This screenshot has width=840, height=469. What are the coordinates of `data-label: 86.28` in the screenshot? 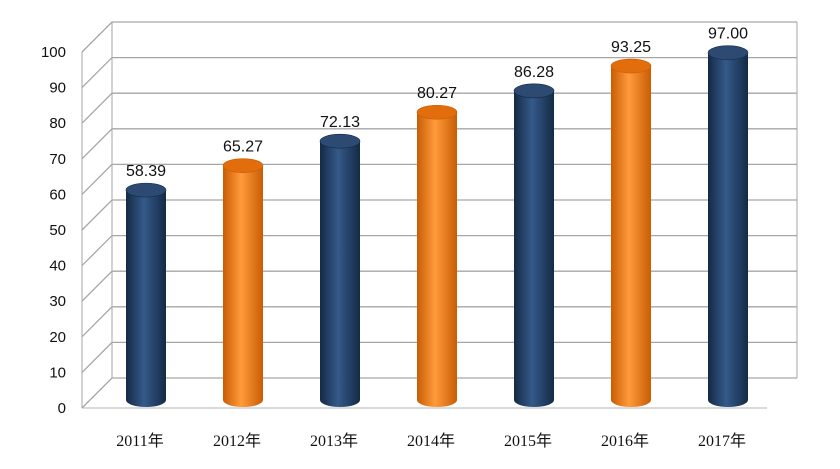 It's located at (534, 72).